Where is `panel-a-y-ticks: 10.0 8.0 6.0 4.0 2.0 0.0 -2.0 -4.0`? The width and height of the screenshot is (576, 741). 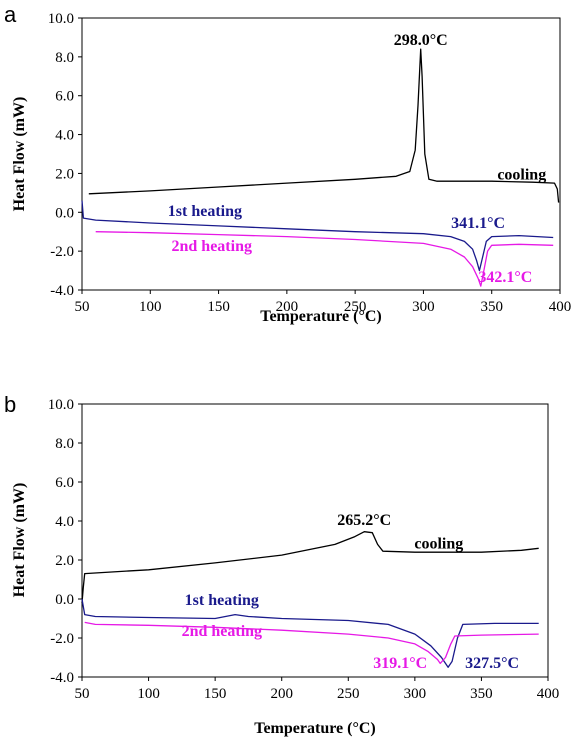 panel-a-y-ticks: 10.0 8.0 6.0 4.0 2.0 0.0 -2.0 -4.0 is located at coordinates (65, 155).